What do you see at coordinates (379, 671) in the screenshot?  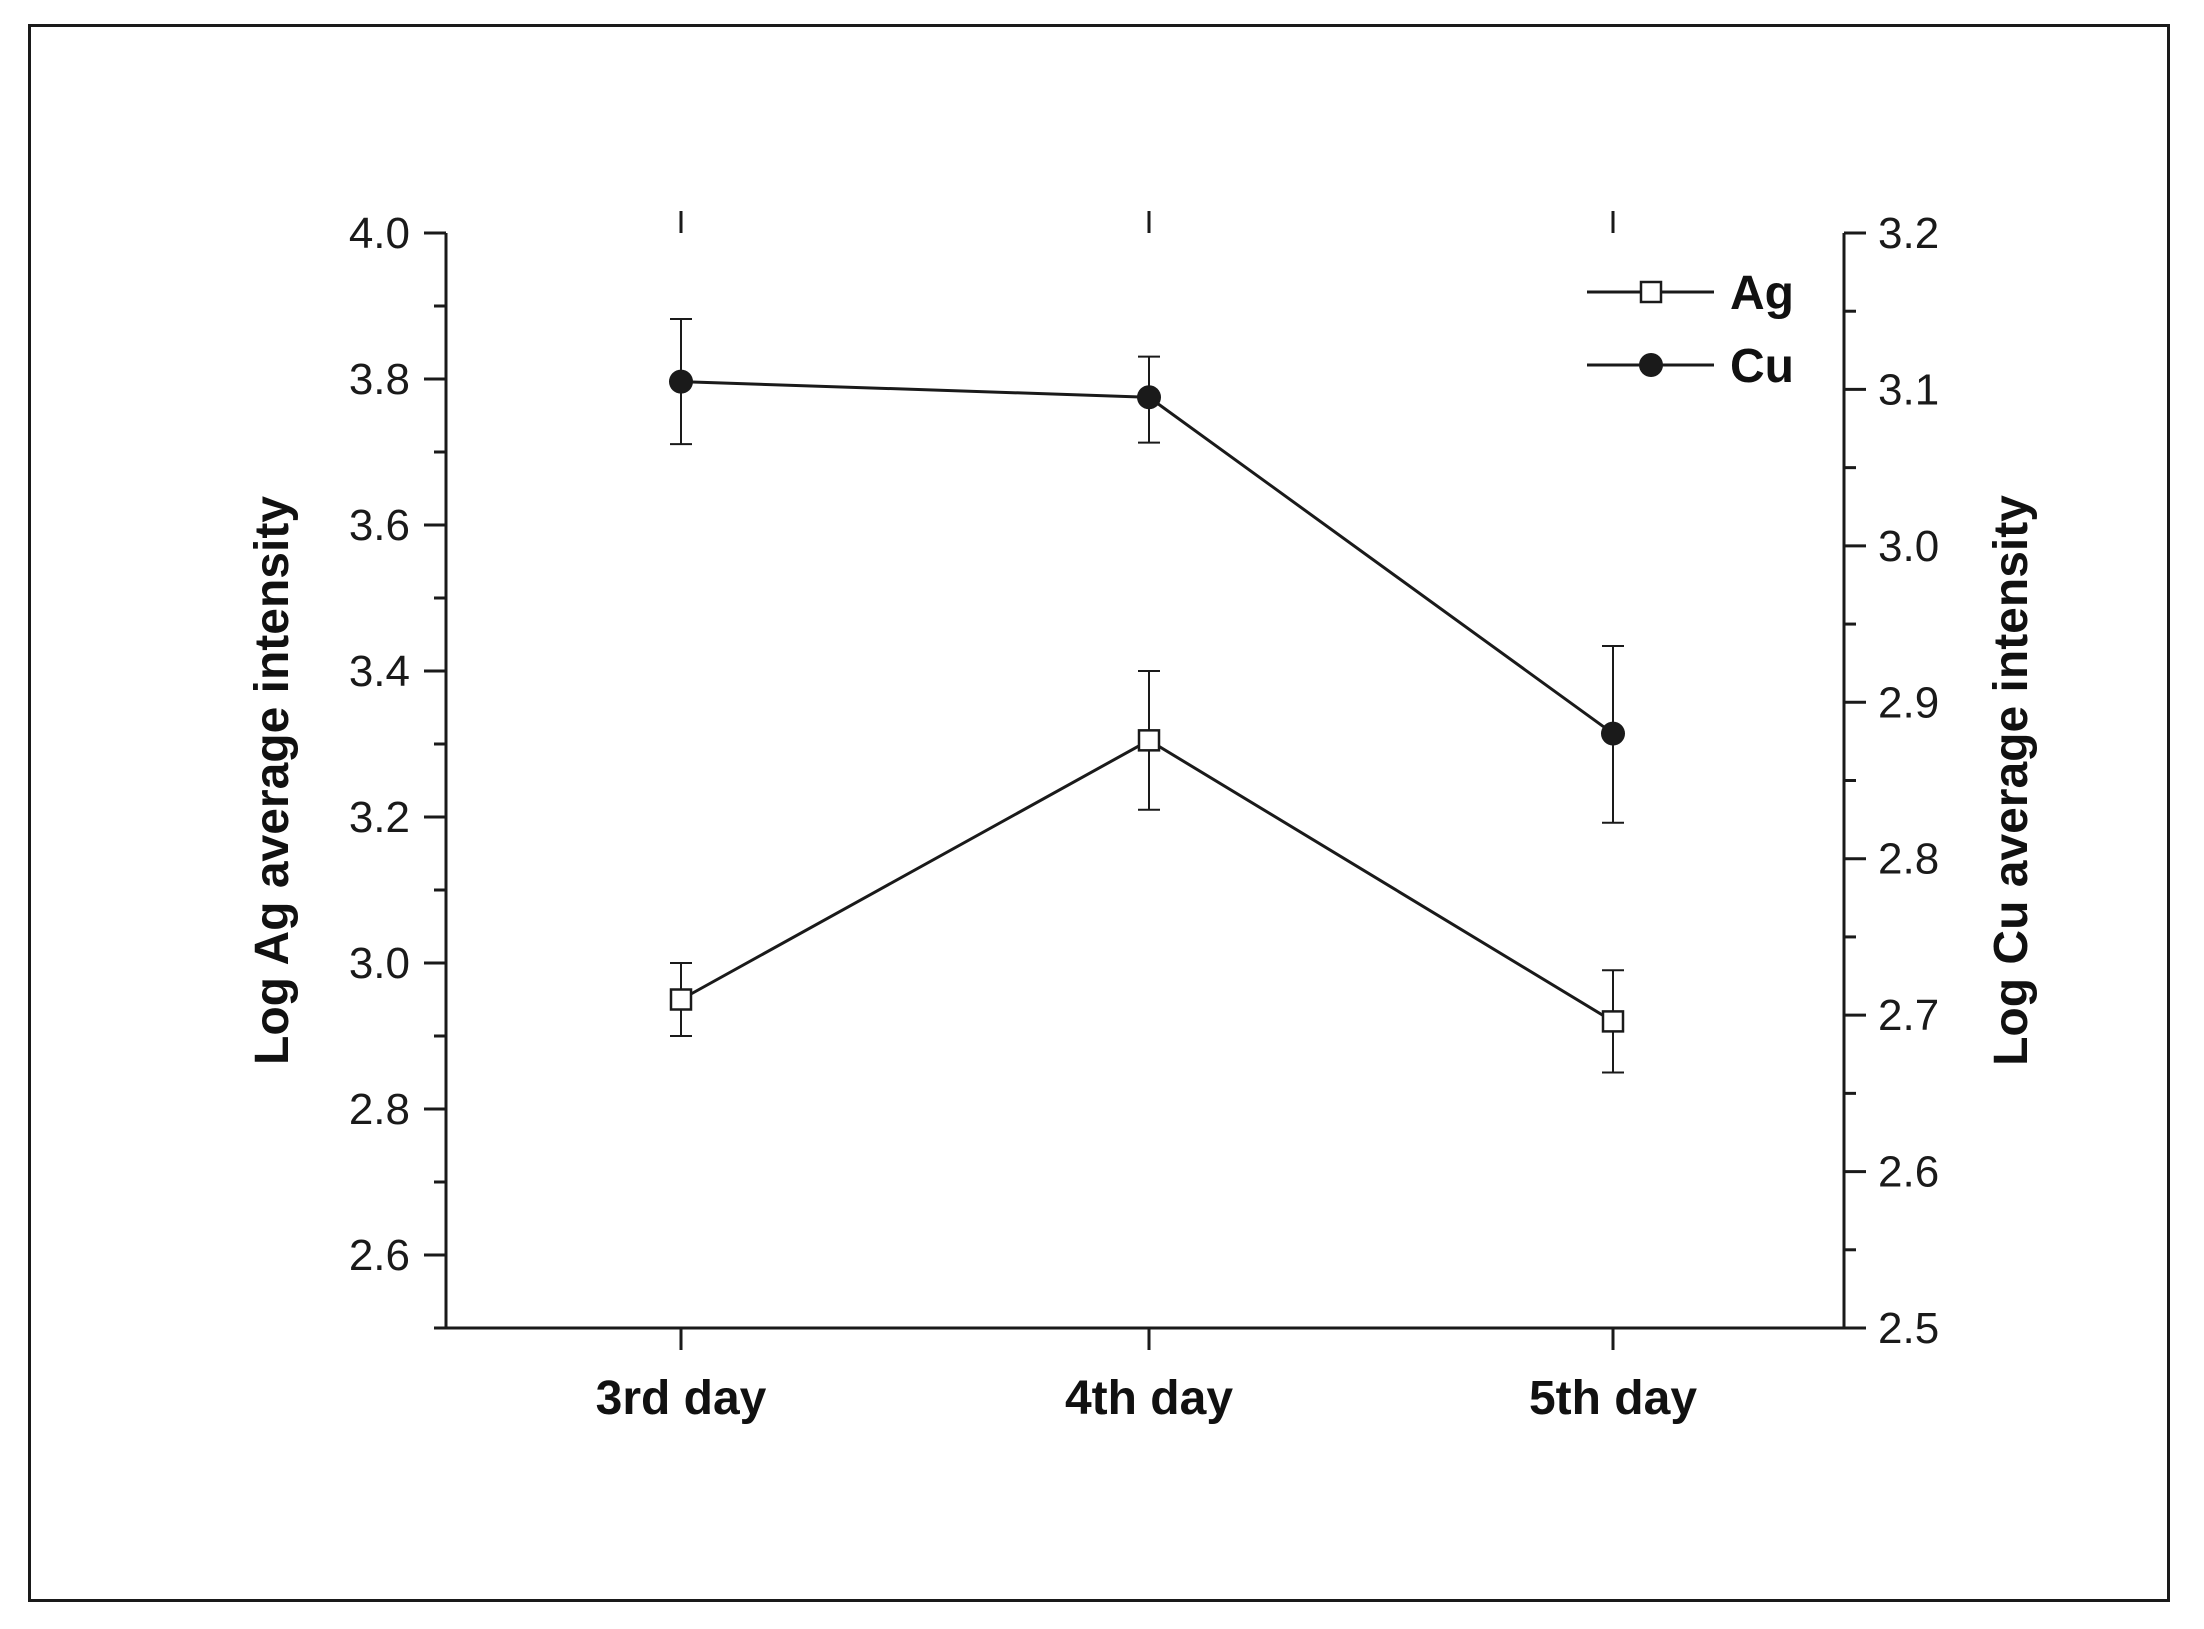 I see `left-tick-label: 3.4` at bounding box center [379, 671].